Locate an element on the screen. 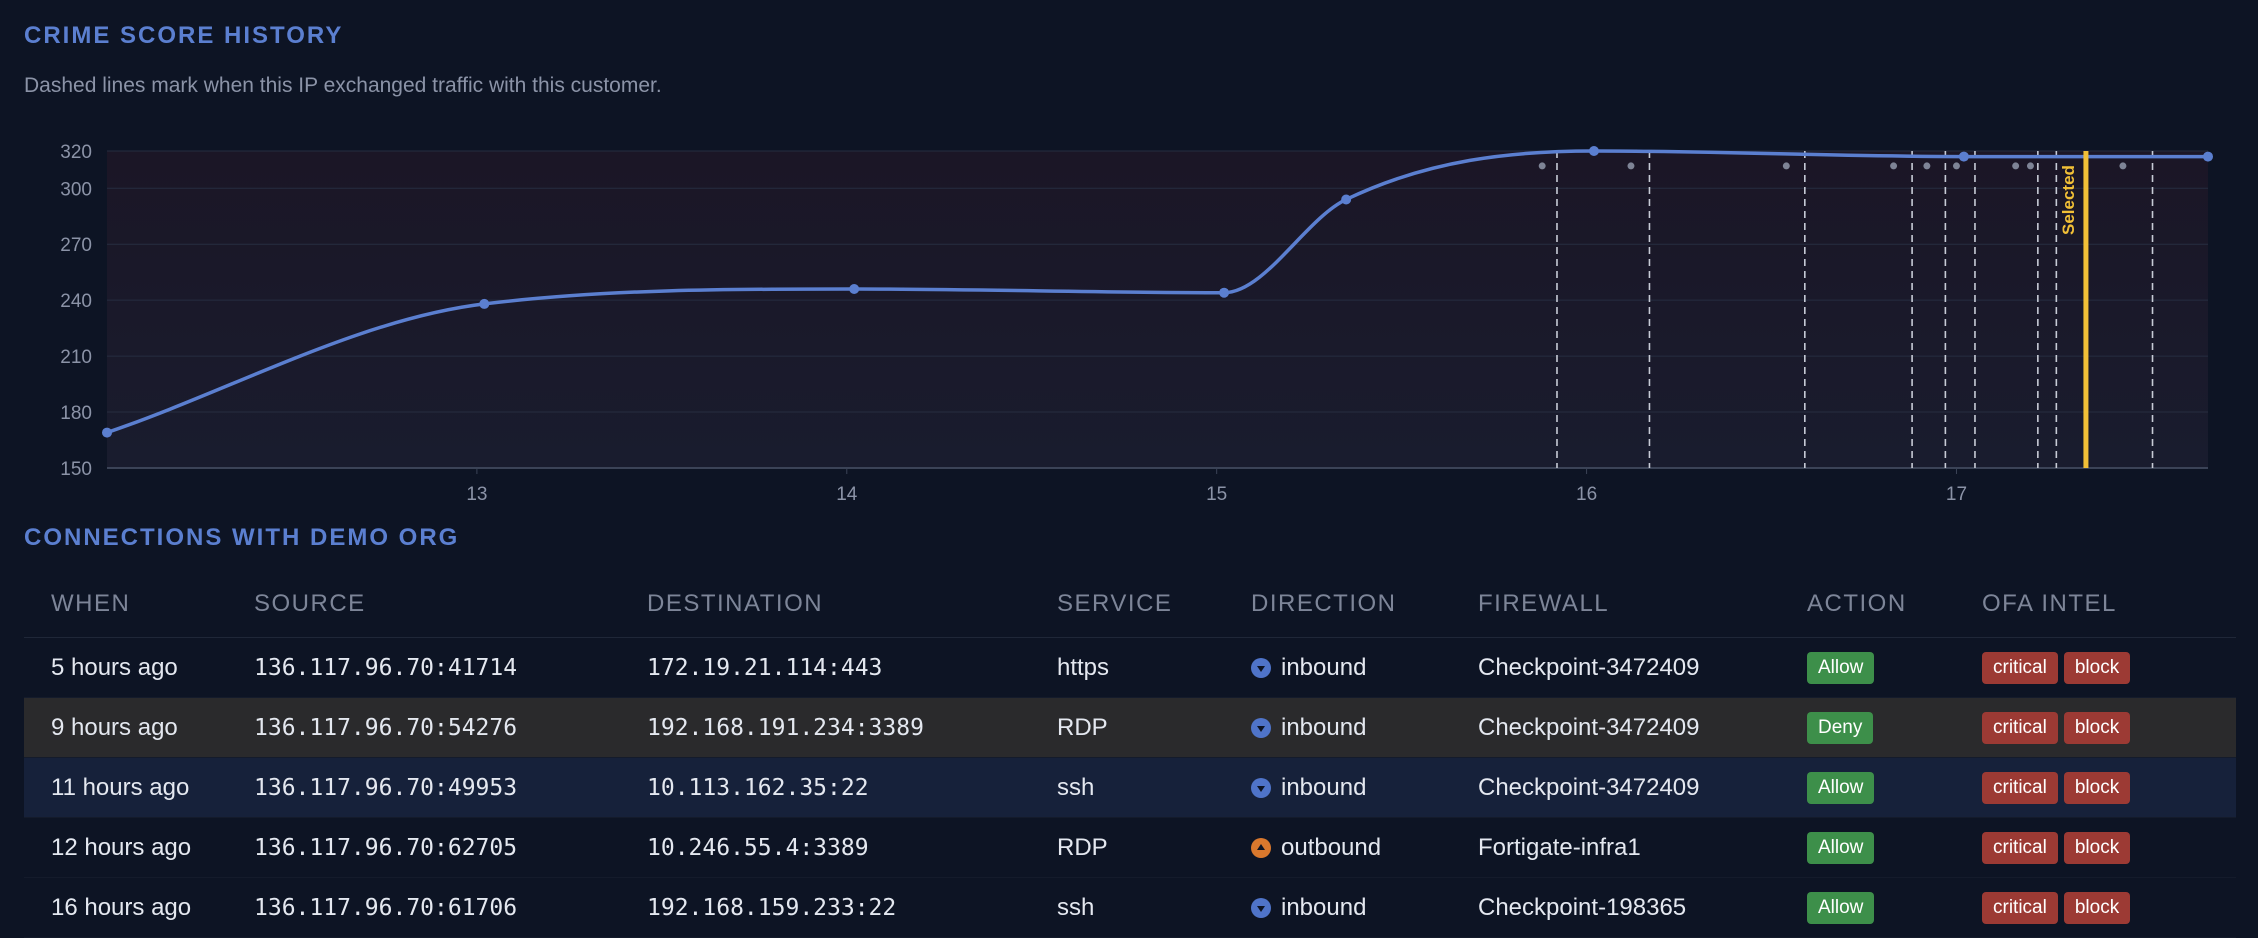  y-tick-label: 180 is located at coordinates (76, 413).